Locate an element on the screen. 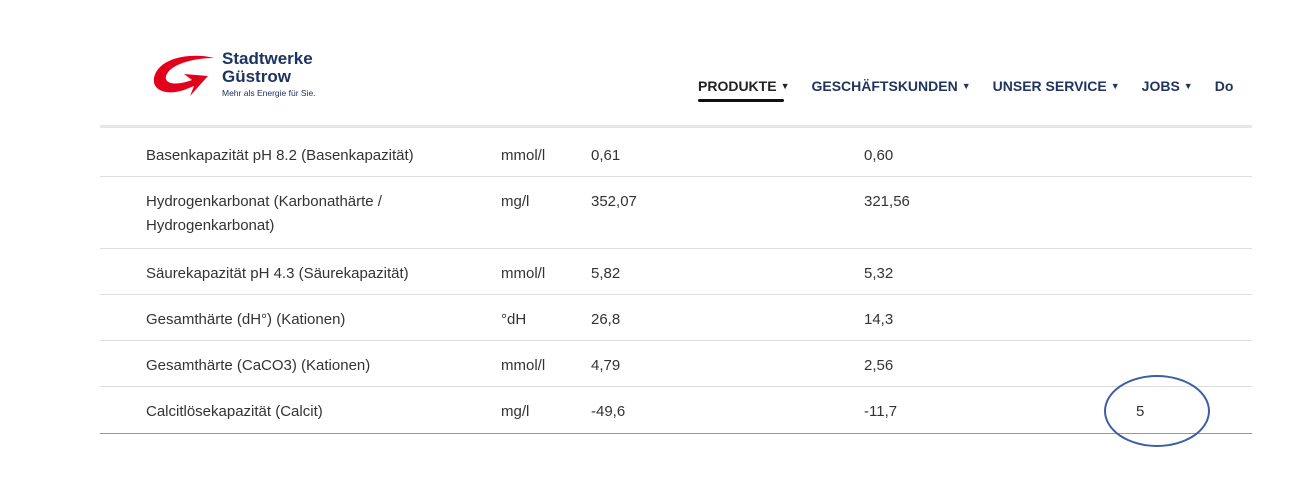  parameter-cell: Gesamthärte (dH°) (Kationen) is located at coordinates (246, 319).